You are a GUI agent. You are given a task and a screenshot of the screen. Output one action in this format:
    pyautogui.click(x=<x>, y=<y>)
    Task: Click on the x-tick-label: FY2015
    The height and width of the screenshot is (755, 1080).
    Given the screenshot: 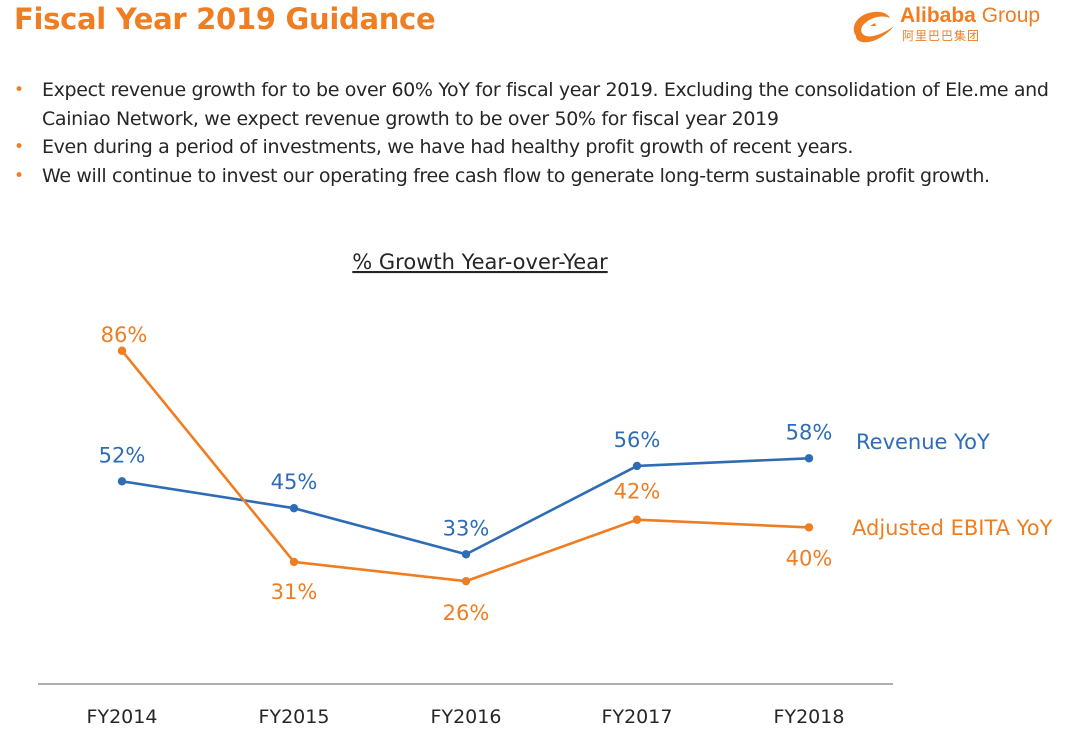 What is the action you would take?
    pyautogui.click(x=294, y=717)
    